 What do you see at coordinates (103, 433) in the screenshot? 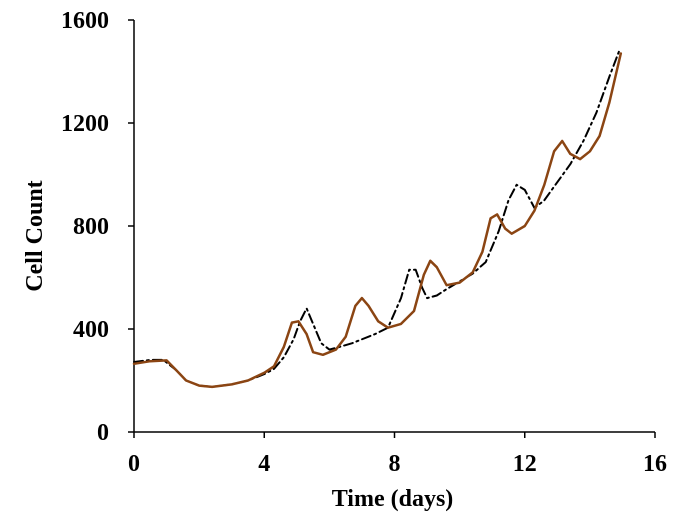
I see `y-tick-label: 0` at bounding box center [103, 433].